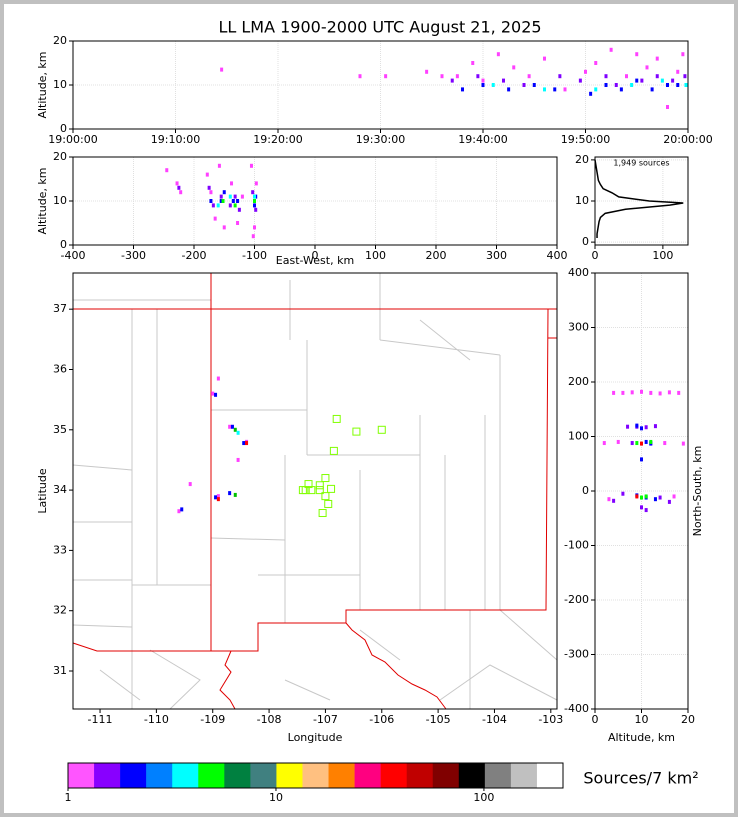 Image resolution: width=738 pixels, height=817 pixels. I want to click on colorbar-frame, so click(315, 775).